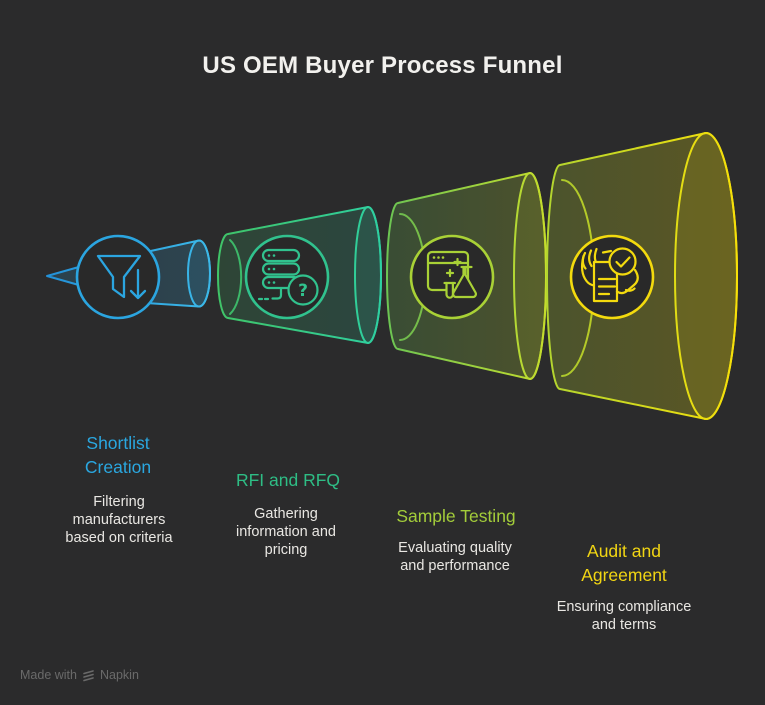 This screenshot has height=705, width=765. I want to click on napkin-logo-icon, so click(88, 675).